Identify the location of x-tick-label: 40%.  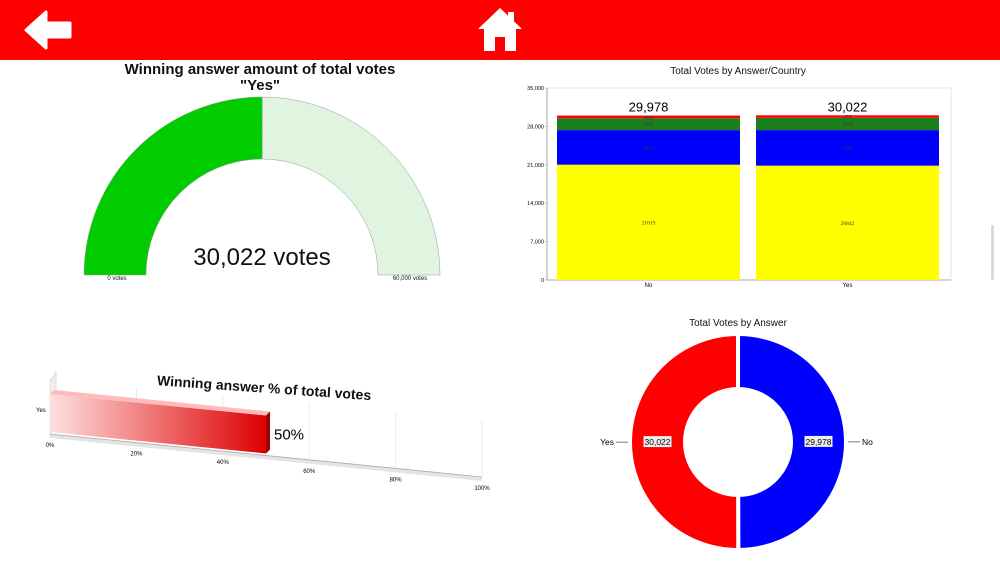
(223, 463).